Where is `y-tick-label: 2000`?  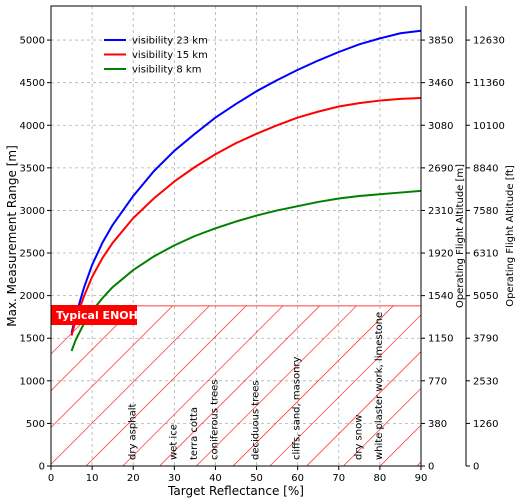 y-tick-label: 2000 is located at coordinates (32, 296).